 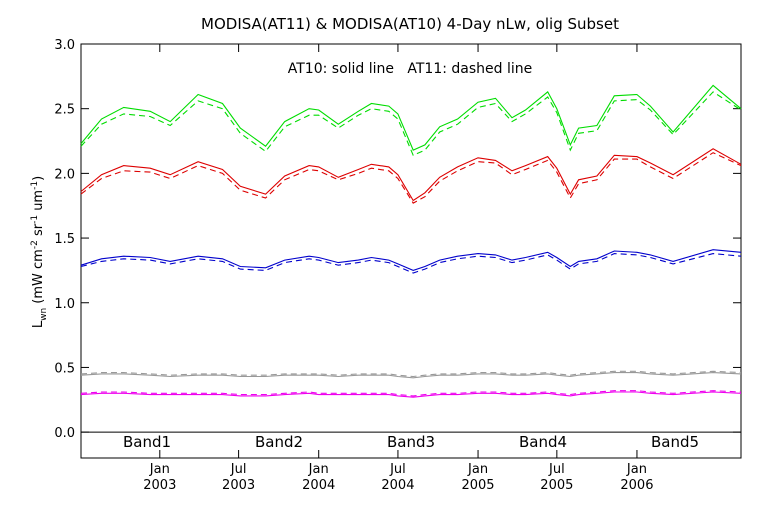 I want to click on y-label-main: L, so click(x=38, y=324).